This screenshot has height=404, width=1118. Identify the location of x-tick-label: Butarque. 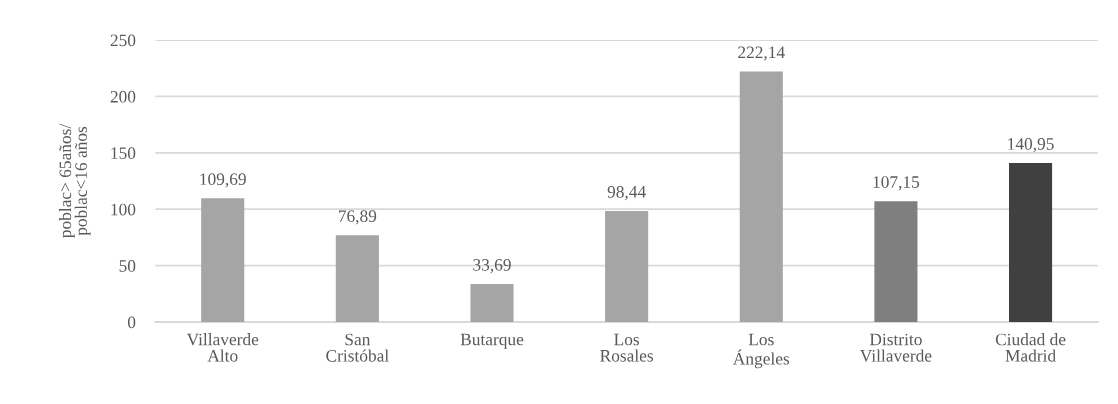
(492, 341).